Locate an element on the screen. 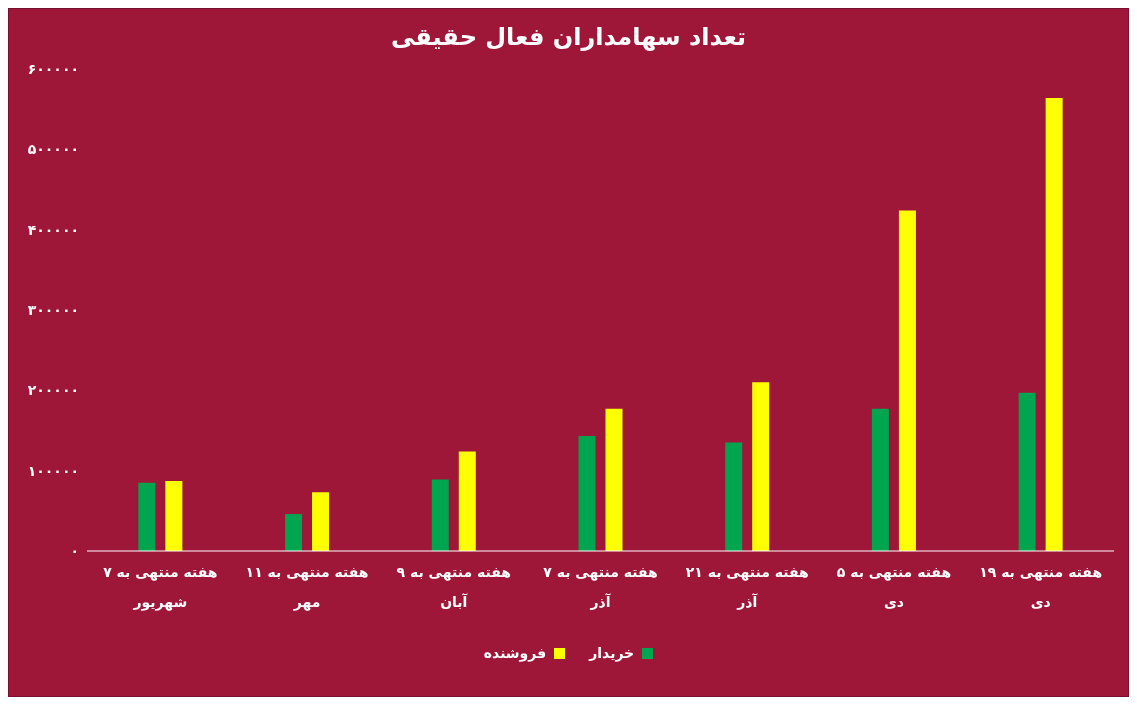 The height and width of the screenshot is (705, 1137). y-tick-label: ۰ is located at coordinates (74, 550).